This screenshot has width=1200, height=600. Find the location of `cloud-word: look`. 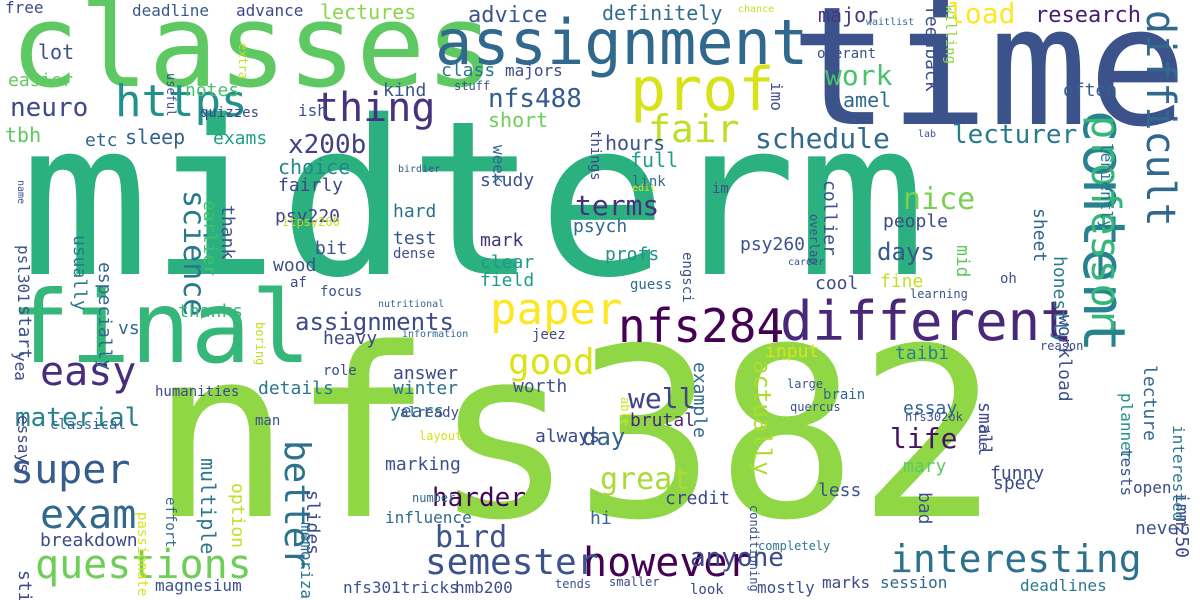

cloud-word: look is located at coordinates (707, 590).